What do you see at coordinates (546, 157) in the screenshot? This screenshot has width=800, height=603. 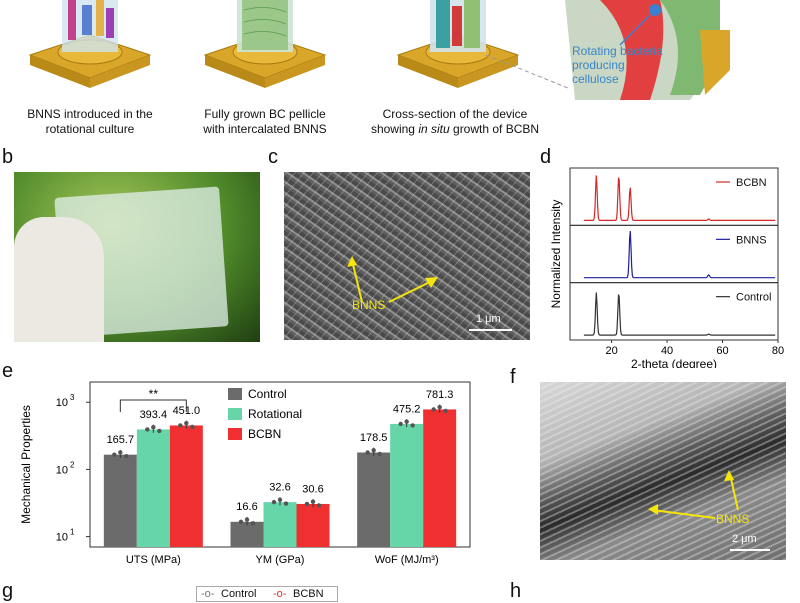 I see `panel-letter-d: d` at bounding box center [546, 157].